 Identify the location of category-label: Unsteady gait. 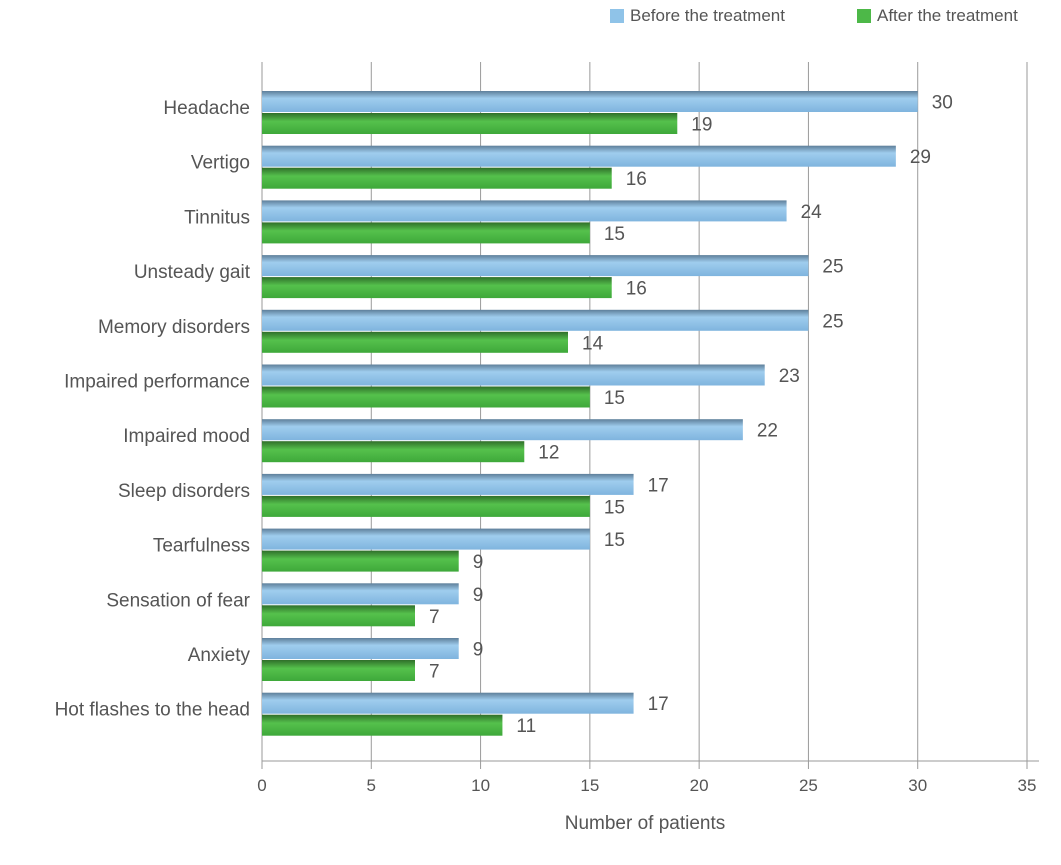
(192, 272).